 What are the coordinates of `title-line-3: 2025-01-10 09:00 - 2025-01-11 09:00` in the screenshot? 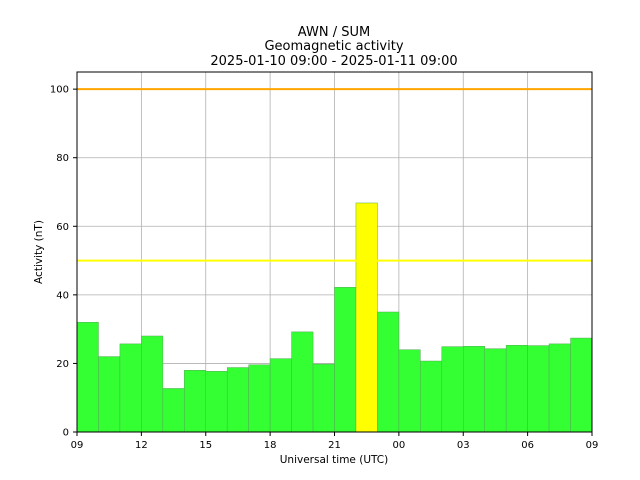 It's located at (333, 61).